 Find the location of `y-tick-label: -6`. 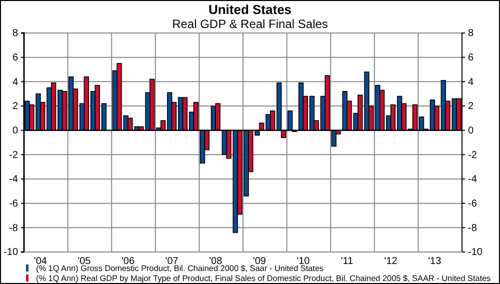

y-tick-label: -6 is located at coordinates (13, 204).